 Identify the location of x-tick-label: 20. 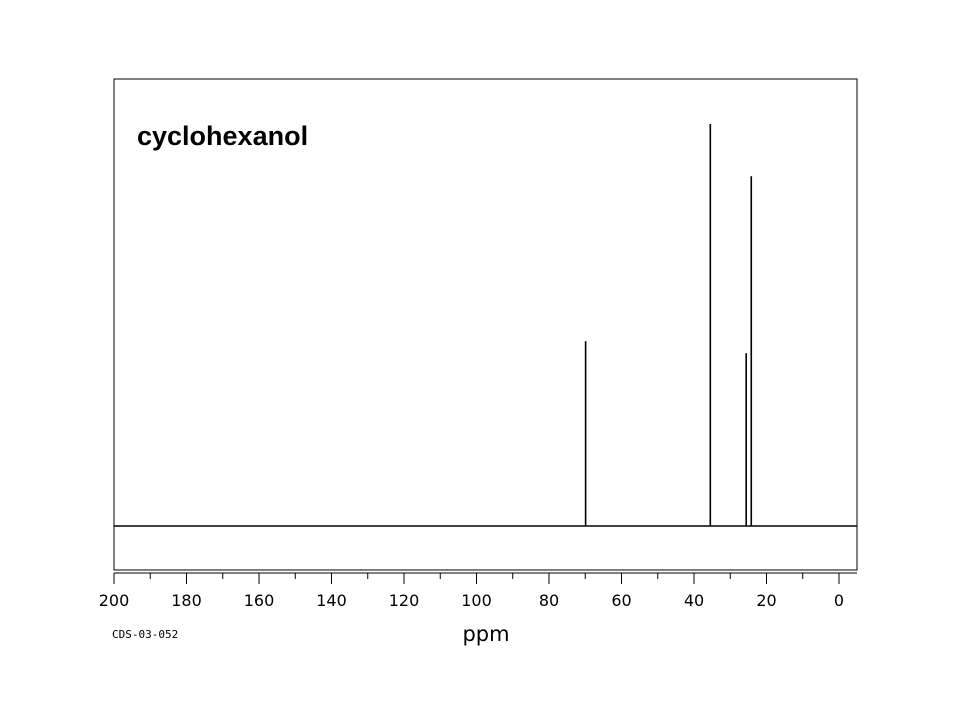
(766, 600).